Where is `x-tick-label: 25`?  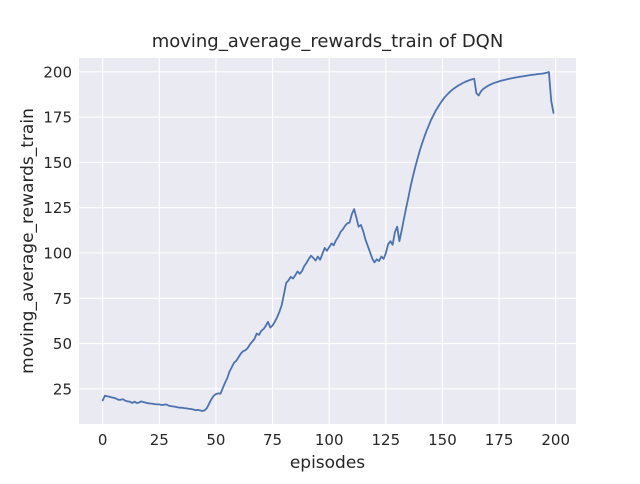 x-tick-label: 25 is located at coordinates (159, 440).